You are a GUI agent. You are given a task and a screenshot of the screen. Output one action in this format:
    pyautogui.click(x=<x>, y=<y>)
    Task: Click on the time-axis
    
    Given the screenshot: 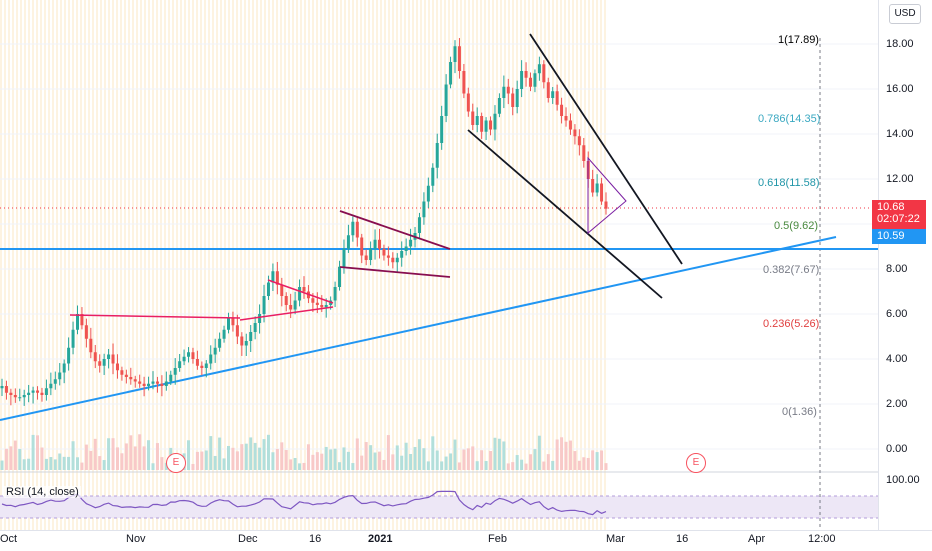 What is the action you would take?
    pyautogui.click(x=466, y=540)
    